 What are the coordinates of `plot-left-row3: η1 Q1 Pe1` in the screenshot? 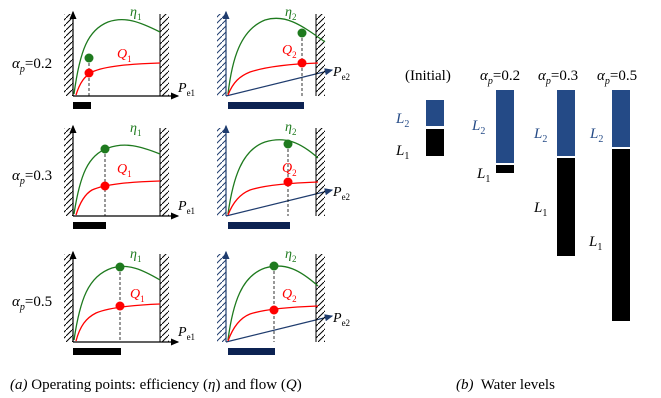 It's located at (129, 301).